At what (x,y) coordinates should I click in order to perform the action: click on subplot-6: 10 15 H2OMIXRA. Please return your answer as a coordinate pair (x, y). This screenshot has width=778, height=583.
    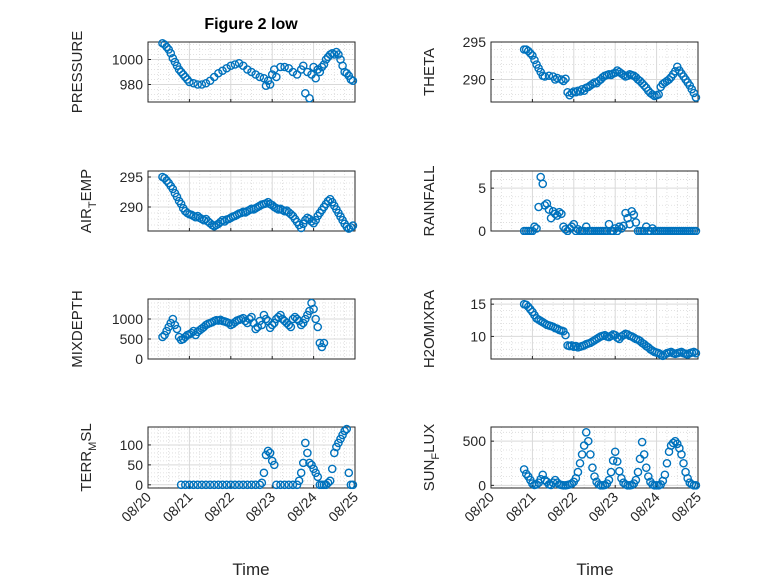
    Looking at the image, I should click on (561, 329).